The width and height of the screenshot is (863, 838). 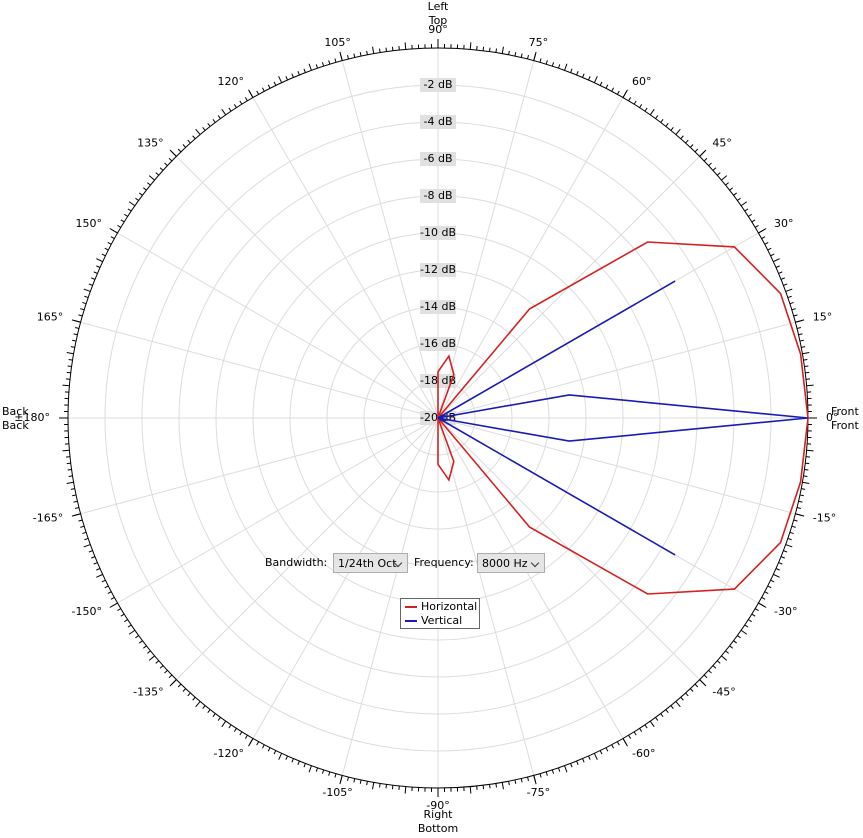 I want to click on direction-label: Front, so click(x=845, y=411).